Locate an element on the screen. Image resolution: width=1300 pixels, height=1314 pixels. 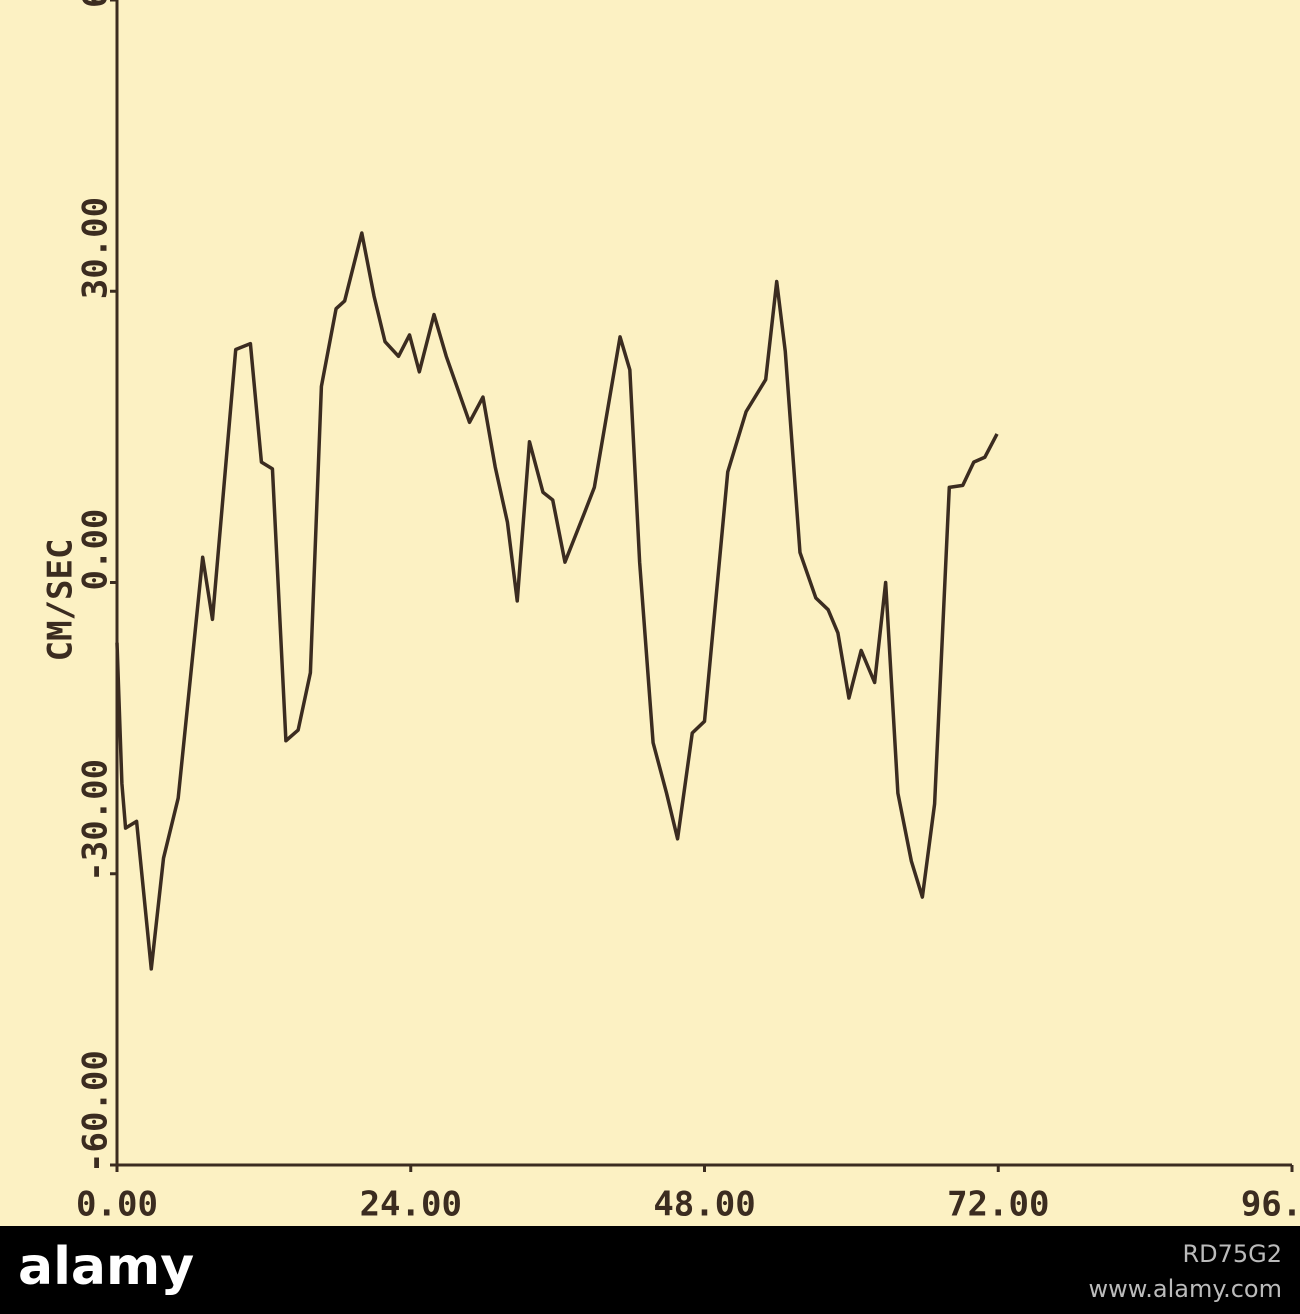
y-tick-label: 60.00 is located at coordinates (96, 4).